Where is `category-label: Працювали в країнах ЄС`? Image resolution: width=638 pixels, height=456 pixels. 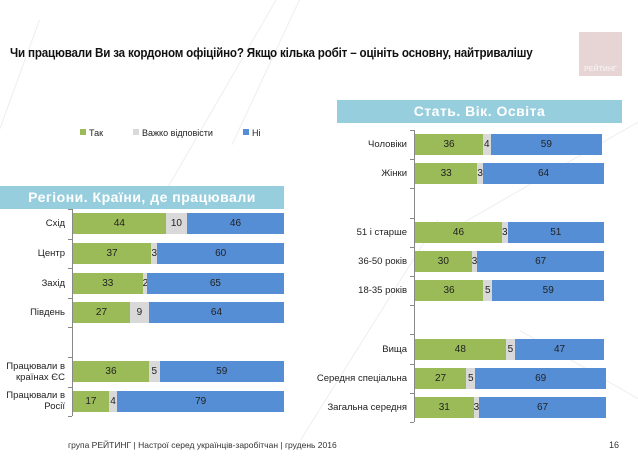 category-label: Працювали в країнах ЄС is located at coordinates (35, 371).